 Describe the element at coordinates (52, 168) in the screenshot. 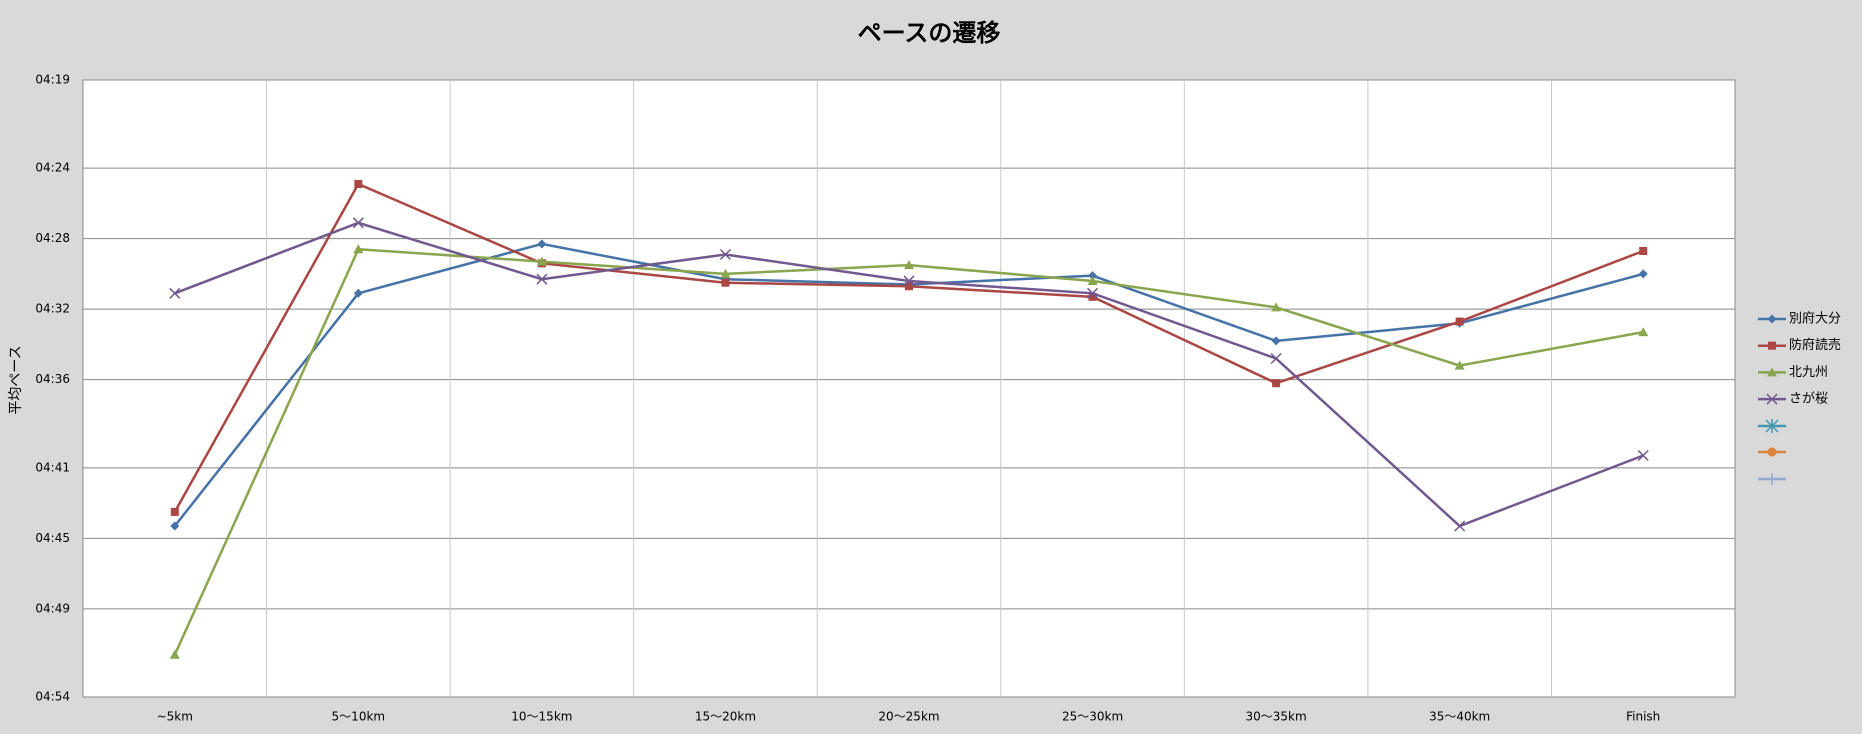

I see `y-tick-label: 04:24` at that location.